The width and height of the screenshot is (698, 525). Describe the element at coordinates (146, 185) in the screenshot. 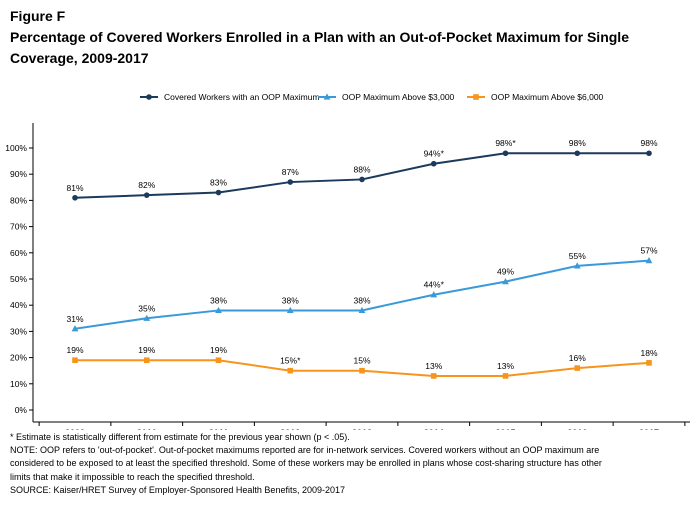

I see `data-label-s1: 82%` at that location.